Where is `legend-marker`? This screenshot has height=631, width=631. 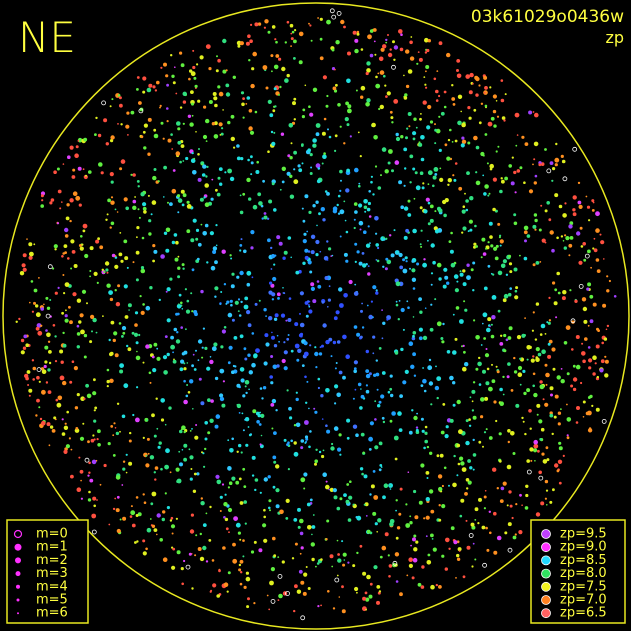
legend-marker is located at coordinates (546, 547).